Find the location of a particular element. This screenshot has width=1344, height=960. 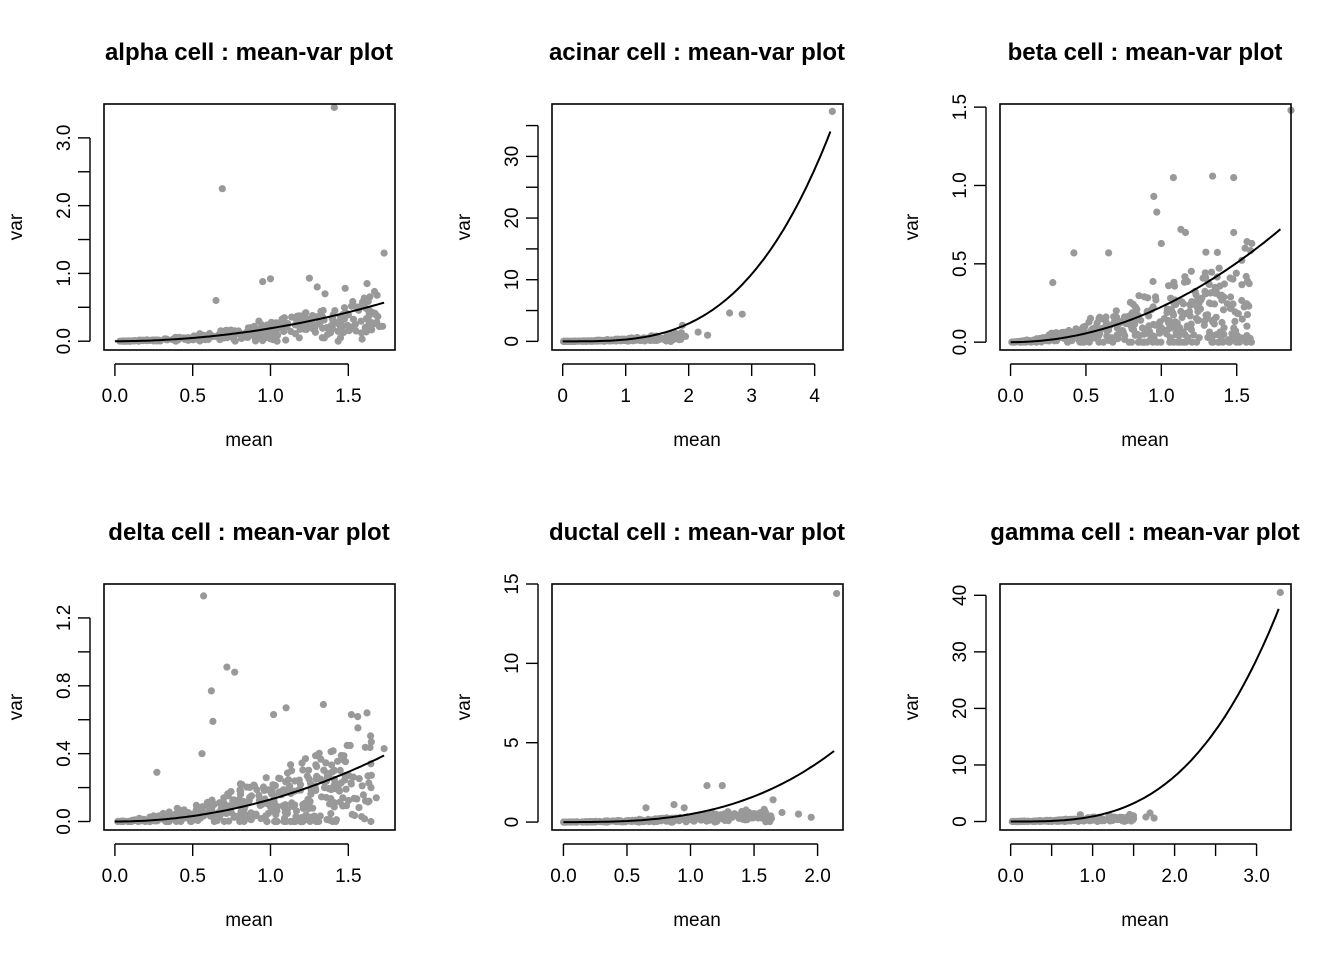

x-tick-label: 0.5 is located at coordinates (627, 876).